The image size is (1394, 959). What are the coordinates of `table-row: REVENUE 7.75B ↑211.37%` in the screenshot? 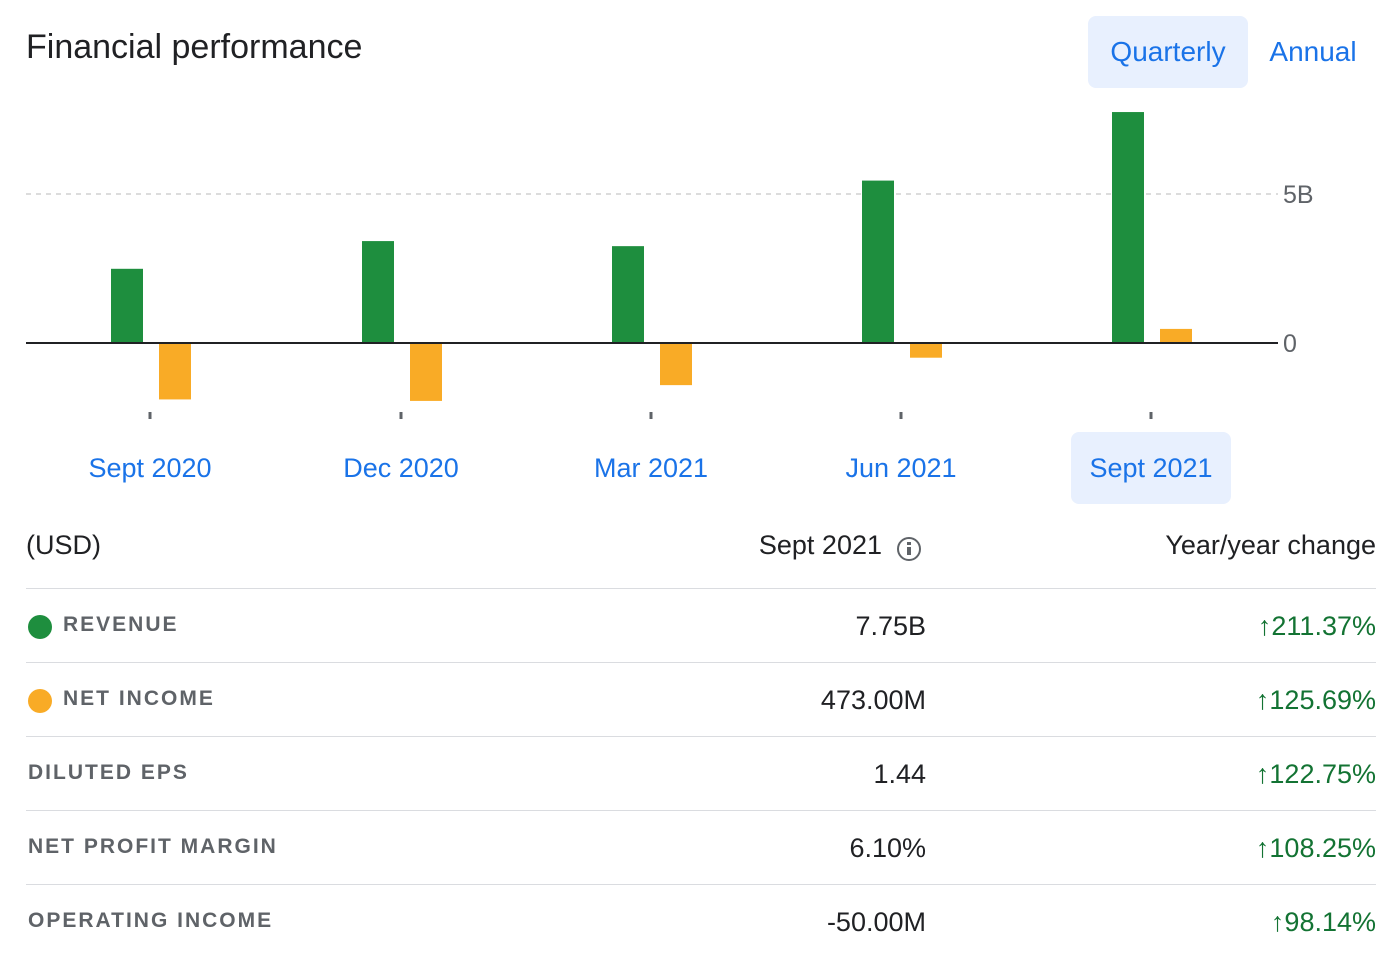 It's located at (701, 625).